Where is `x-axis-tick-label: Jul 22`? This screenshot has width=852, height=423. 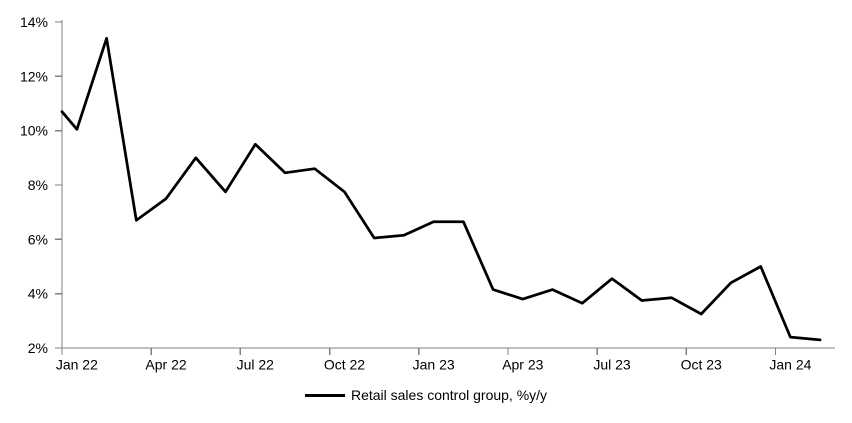 x-axis-tick-label: Jul 22 is located at coordinates (256, 365).